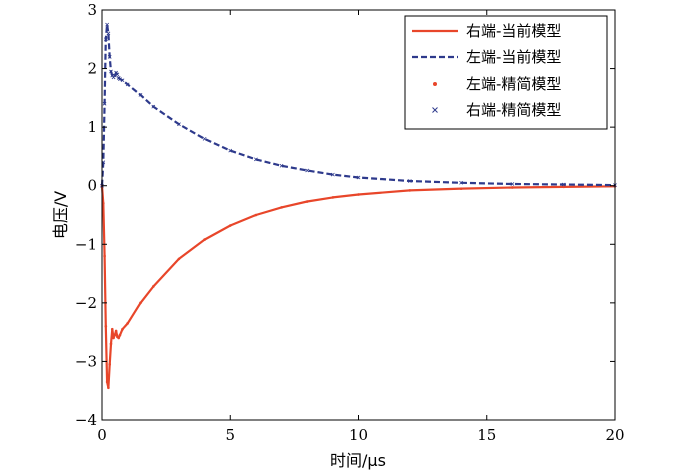 The width and height of the screenshot is (700, 474). What do you see at coordinates (86, 420) in the screenshot?
I see `y-tick-label: −4` at bounding box center [86, 420].